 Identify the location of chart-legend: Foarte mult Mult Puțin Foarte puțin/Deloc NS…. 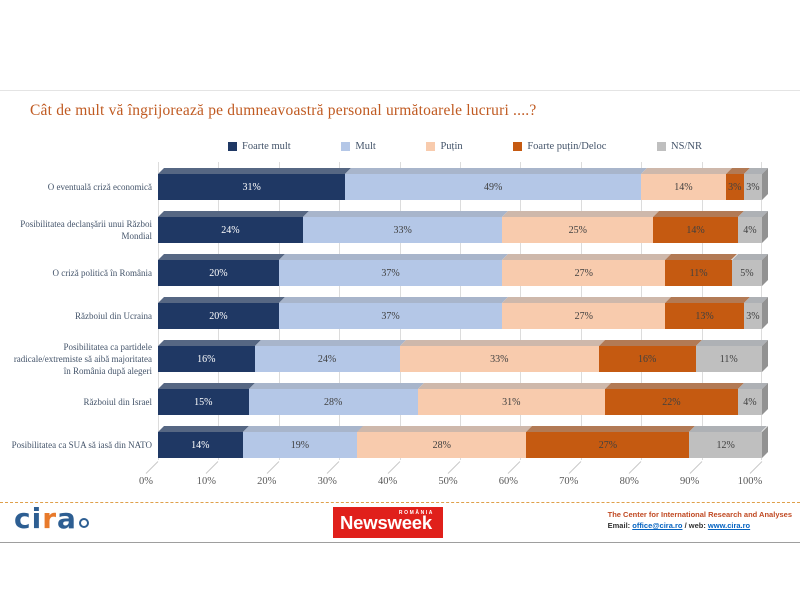
(460, 146).